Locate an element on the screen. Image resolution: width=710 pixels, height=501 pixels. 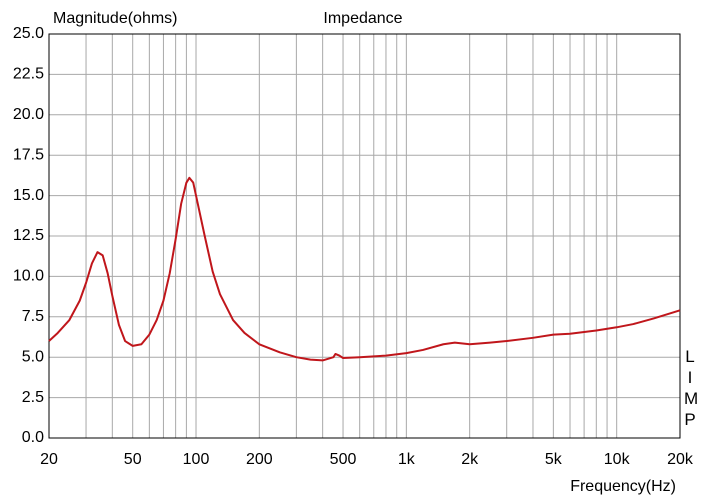
y-tick-label: 7.5 is located at coordinates (33, 316).